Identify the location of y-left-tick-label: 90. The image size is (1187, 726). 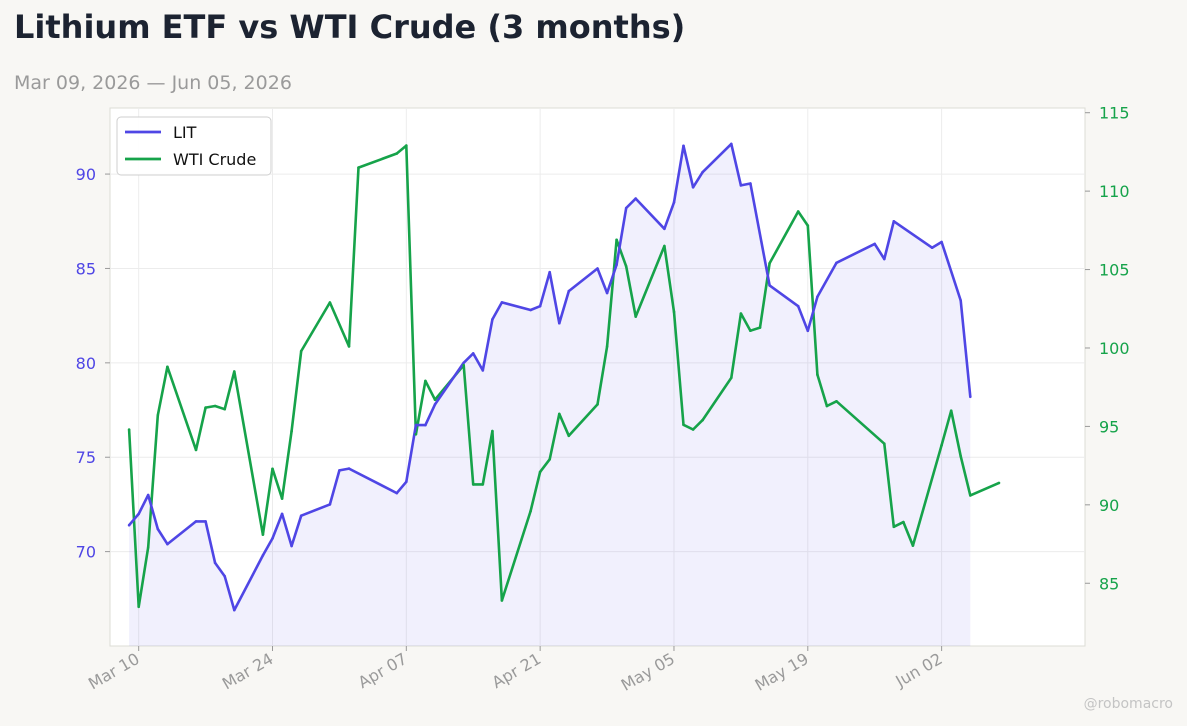
(86, 174).